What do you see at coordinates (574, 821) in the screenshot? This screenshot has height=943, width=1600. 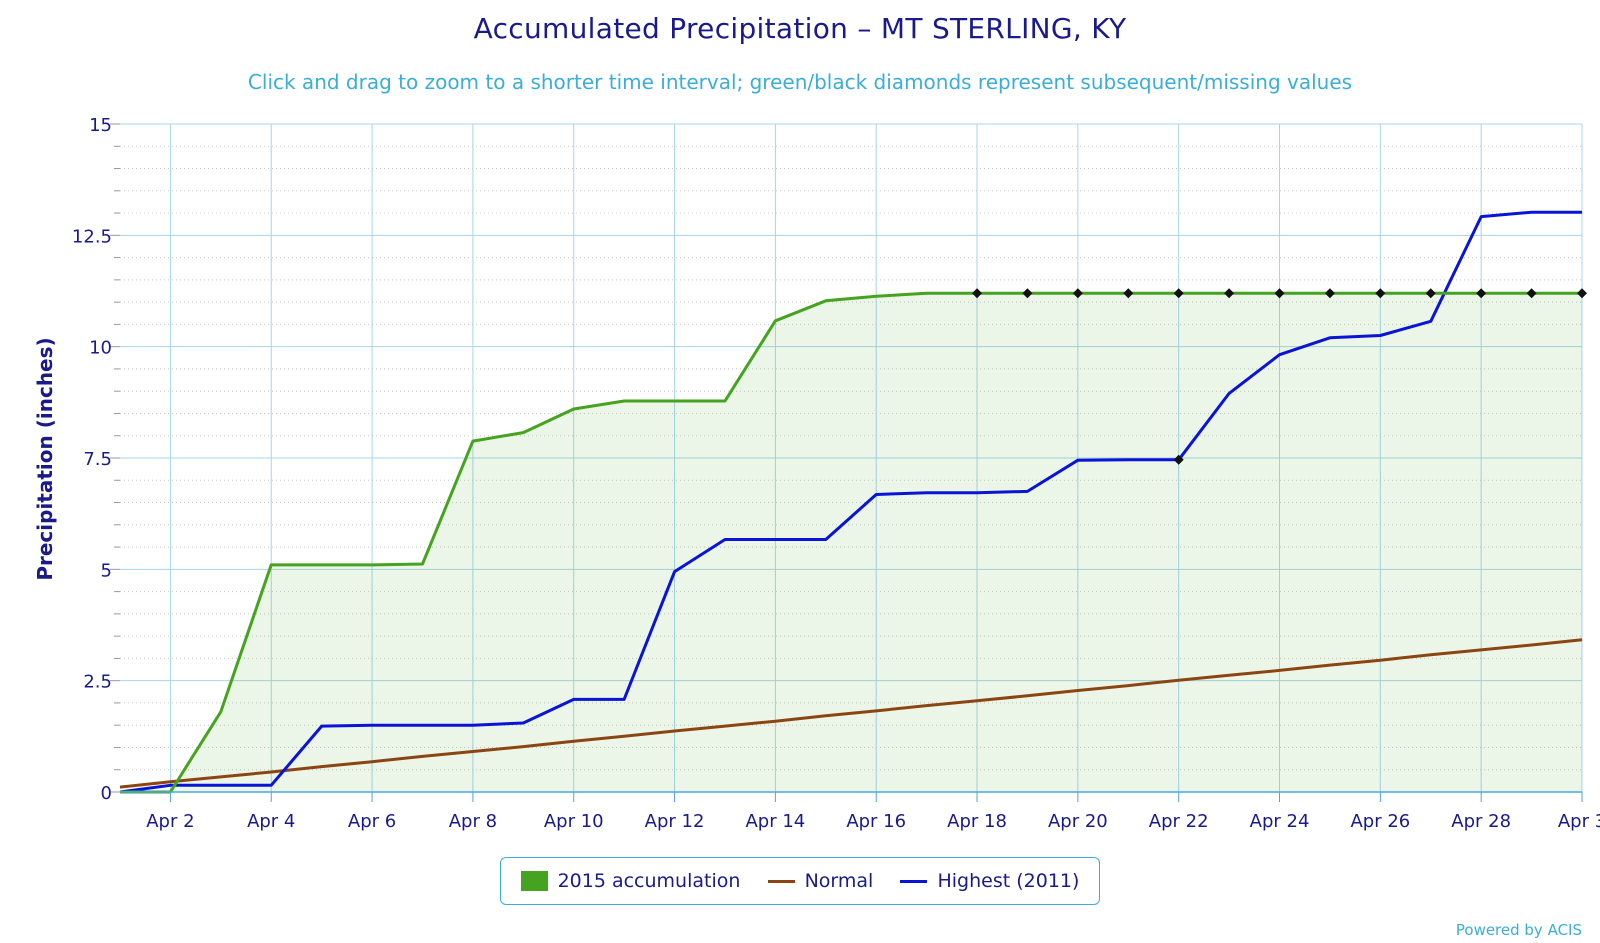 I see `x-tick-label: Apr 10` at bounding box center [574, 821].